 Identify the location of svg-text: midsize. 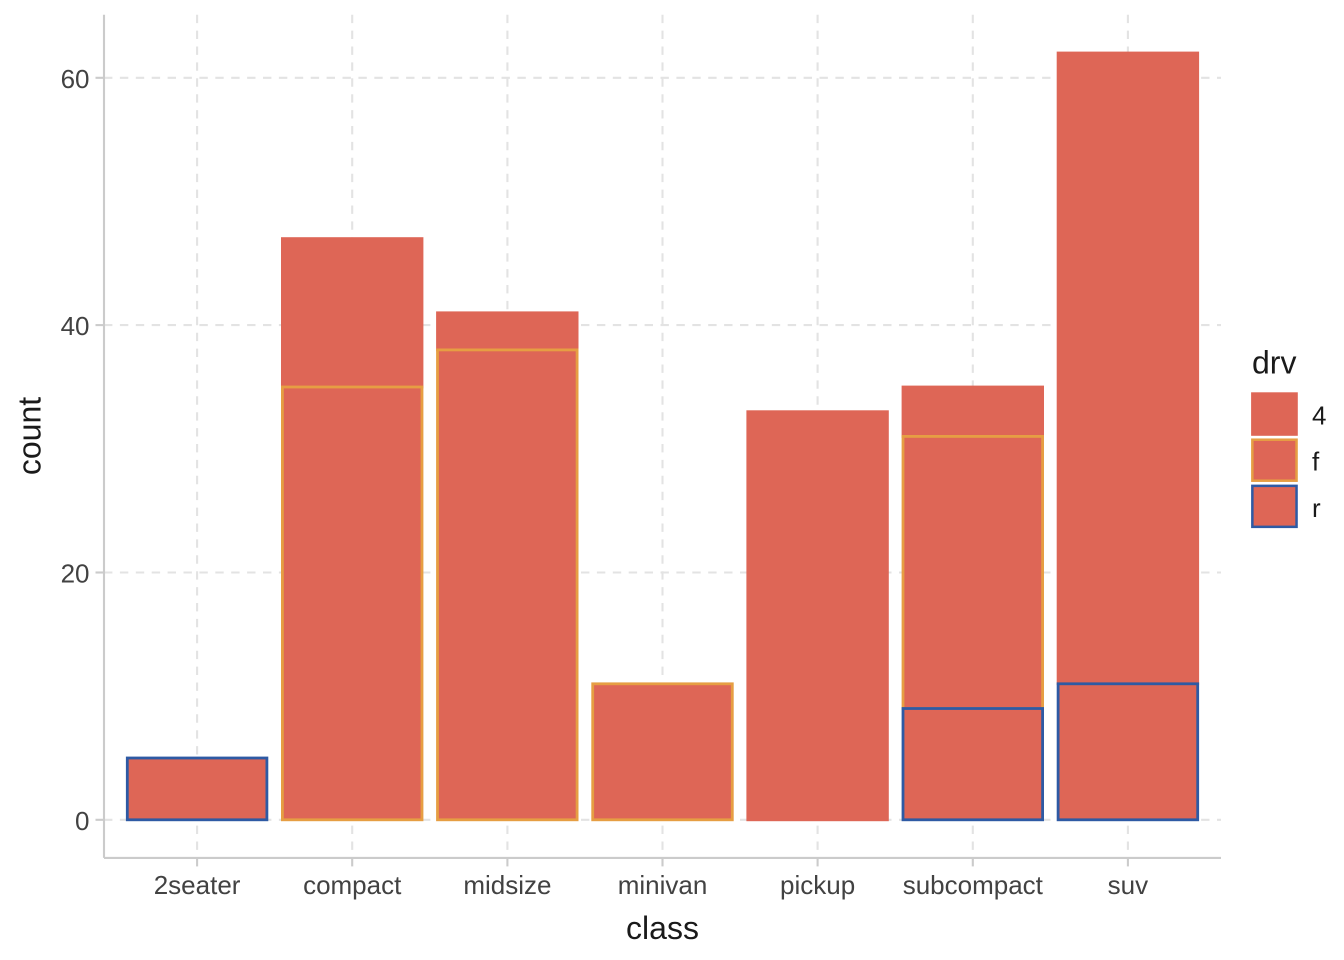
(507, 885).